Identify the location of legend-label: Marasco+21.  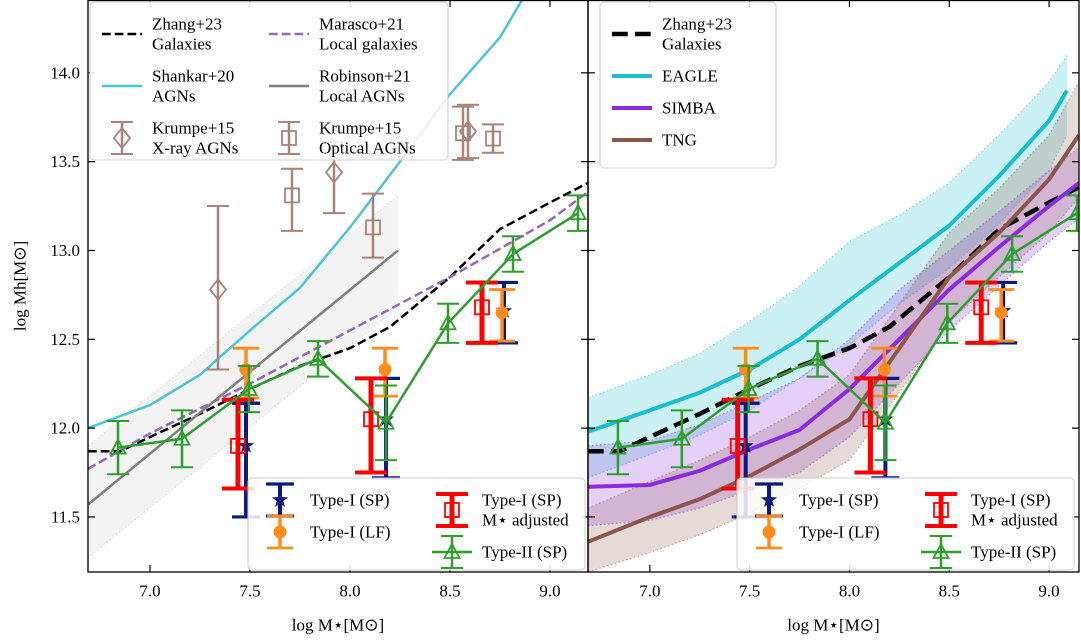
(361, 24).